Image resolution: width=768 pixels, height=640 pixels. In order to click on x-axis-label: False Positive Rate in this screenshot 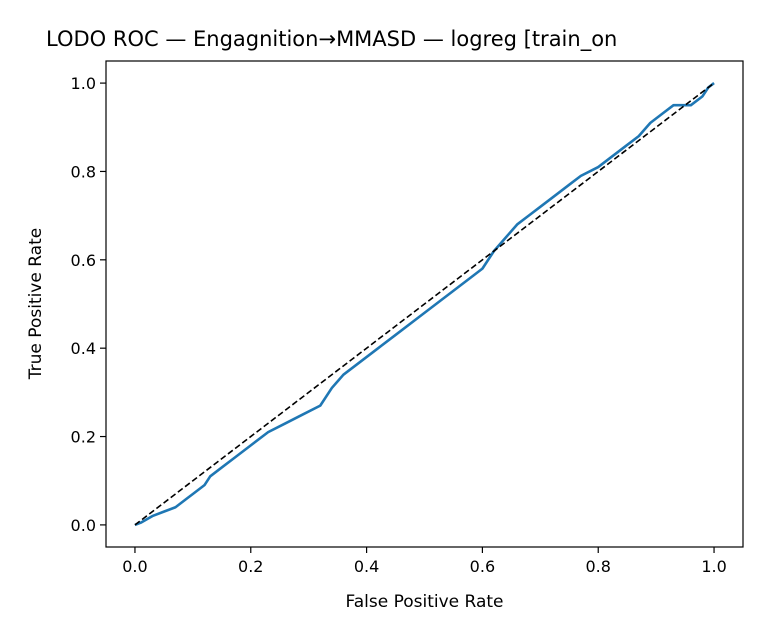, I will do `click(425, 602)`.